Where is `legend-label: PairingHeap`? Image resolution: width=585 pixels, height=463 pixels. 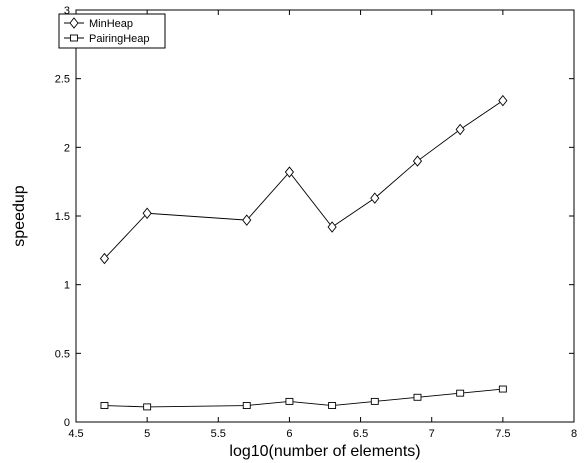 legend-label: PairingHeap is located at coordinates (119, 39).